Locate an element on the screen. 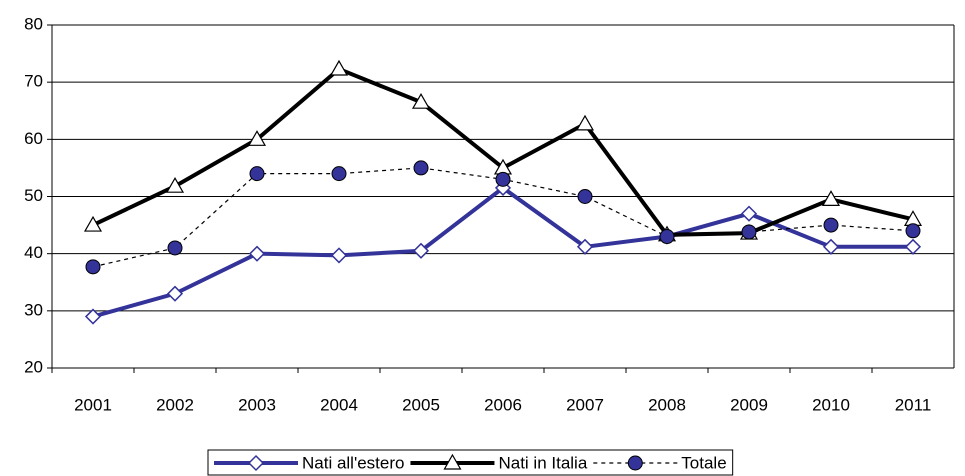 The image size is (965, 476). x-tick-label: 2004 is located at coordinates (339, 404).